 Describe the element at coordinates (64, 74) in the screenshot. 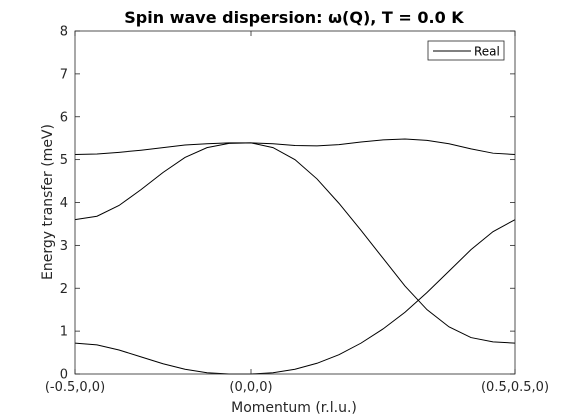

I see `y-tick-label: 7` at that location.